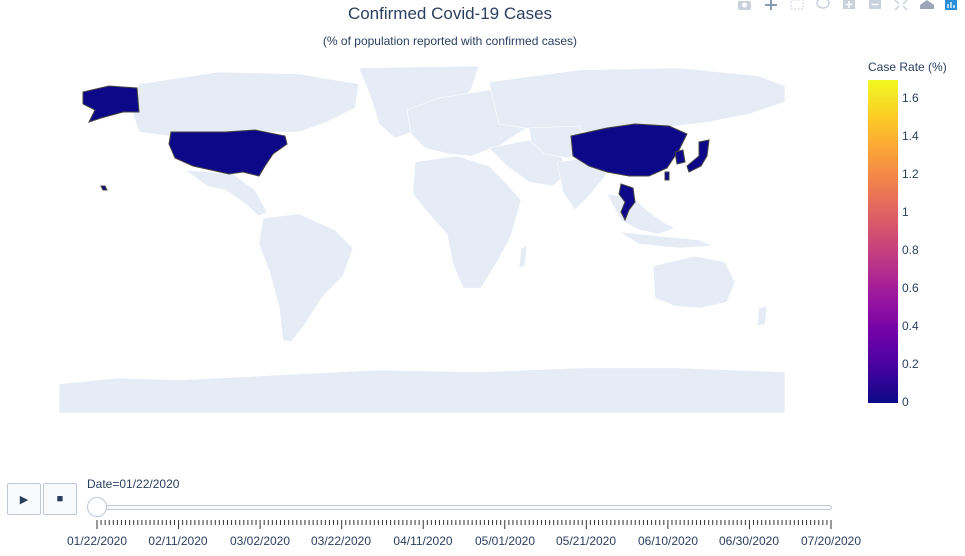 Image resolution: width=965 pixels, height=556 pixels. Describe the element at coordinates (910, 288) in the screenshot. I see `colorbar-tick: 0.6` at that location.